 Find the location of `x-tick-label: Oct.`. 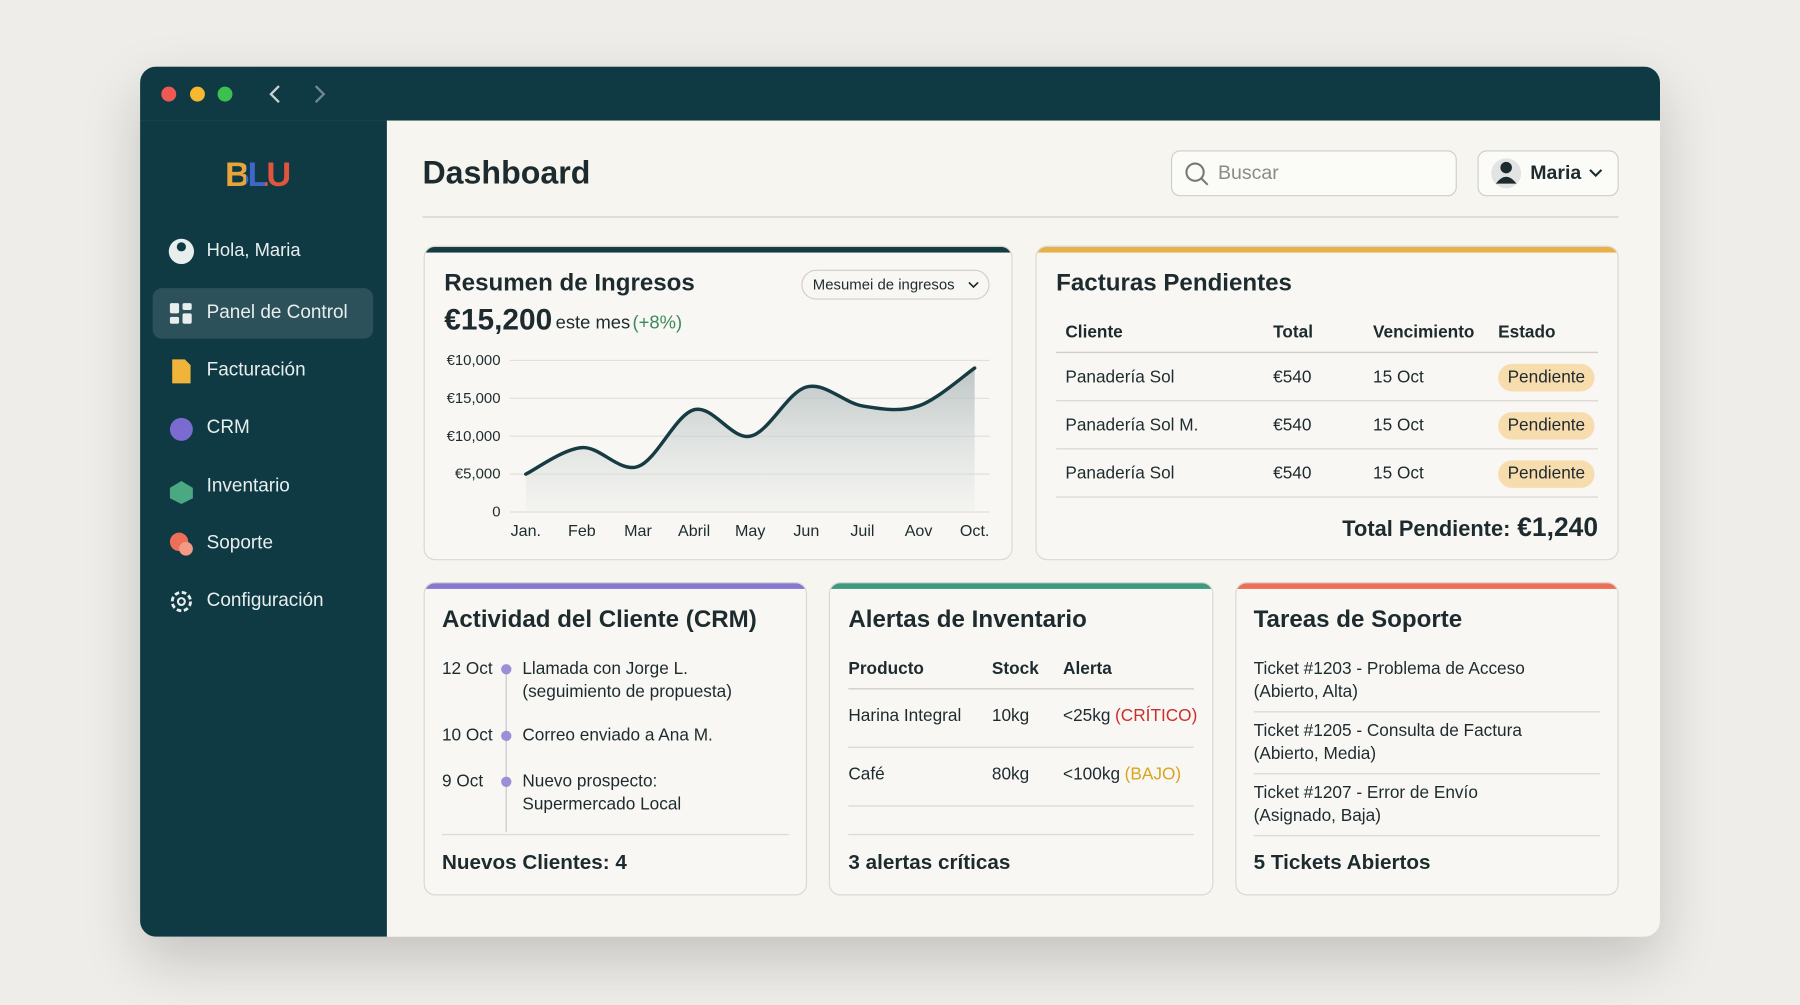

x-tick-label: Oct. is located at coordinates (974, 530).